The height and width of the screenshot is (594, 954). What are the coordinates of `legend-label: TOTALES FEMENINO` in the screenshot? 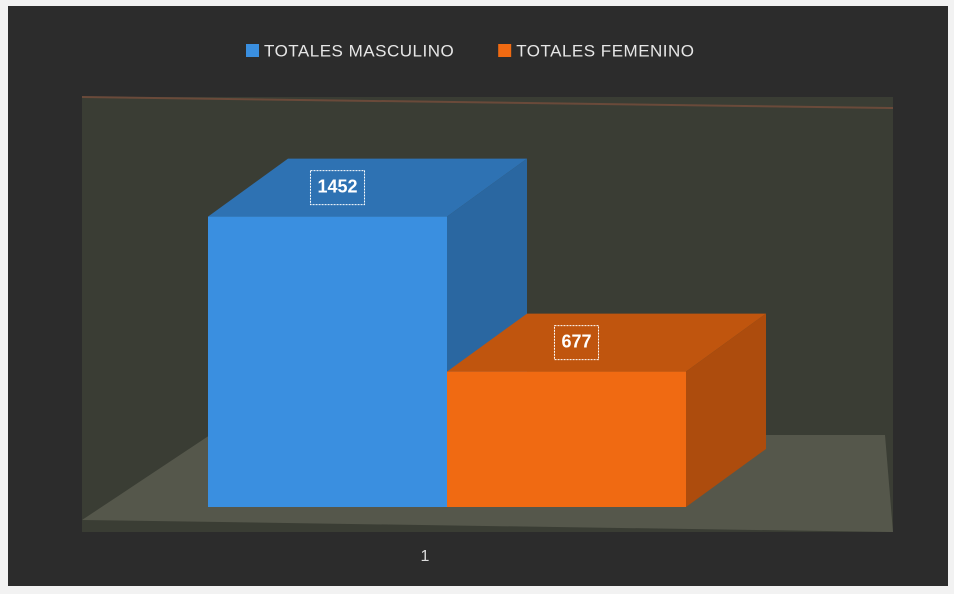 It's located at (605, 50).